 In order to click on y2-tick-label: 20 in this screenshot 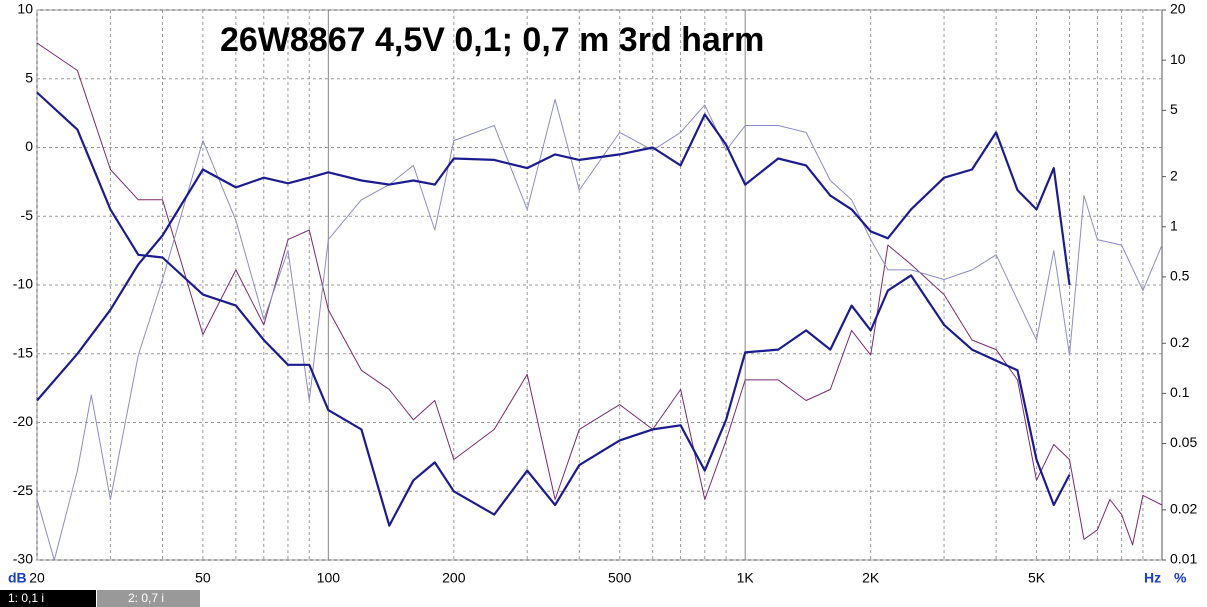, I will do `click(1178, 9)`.